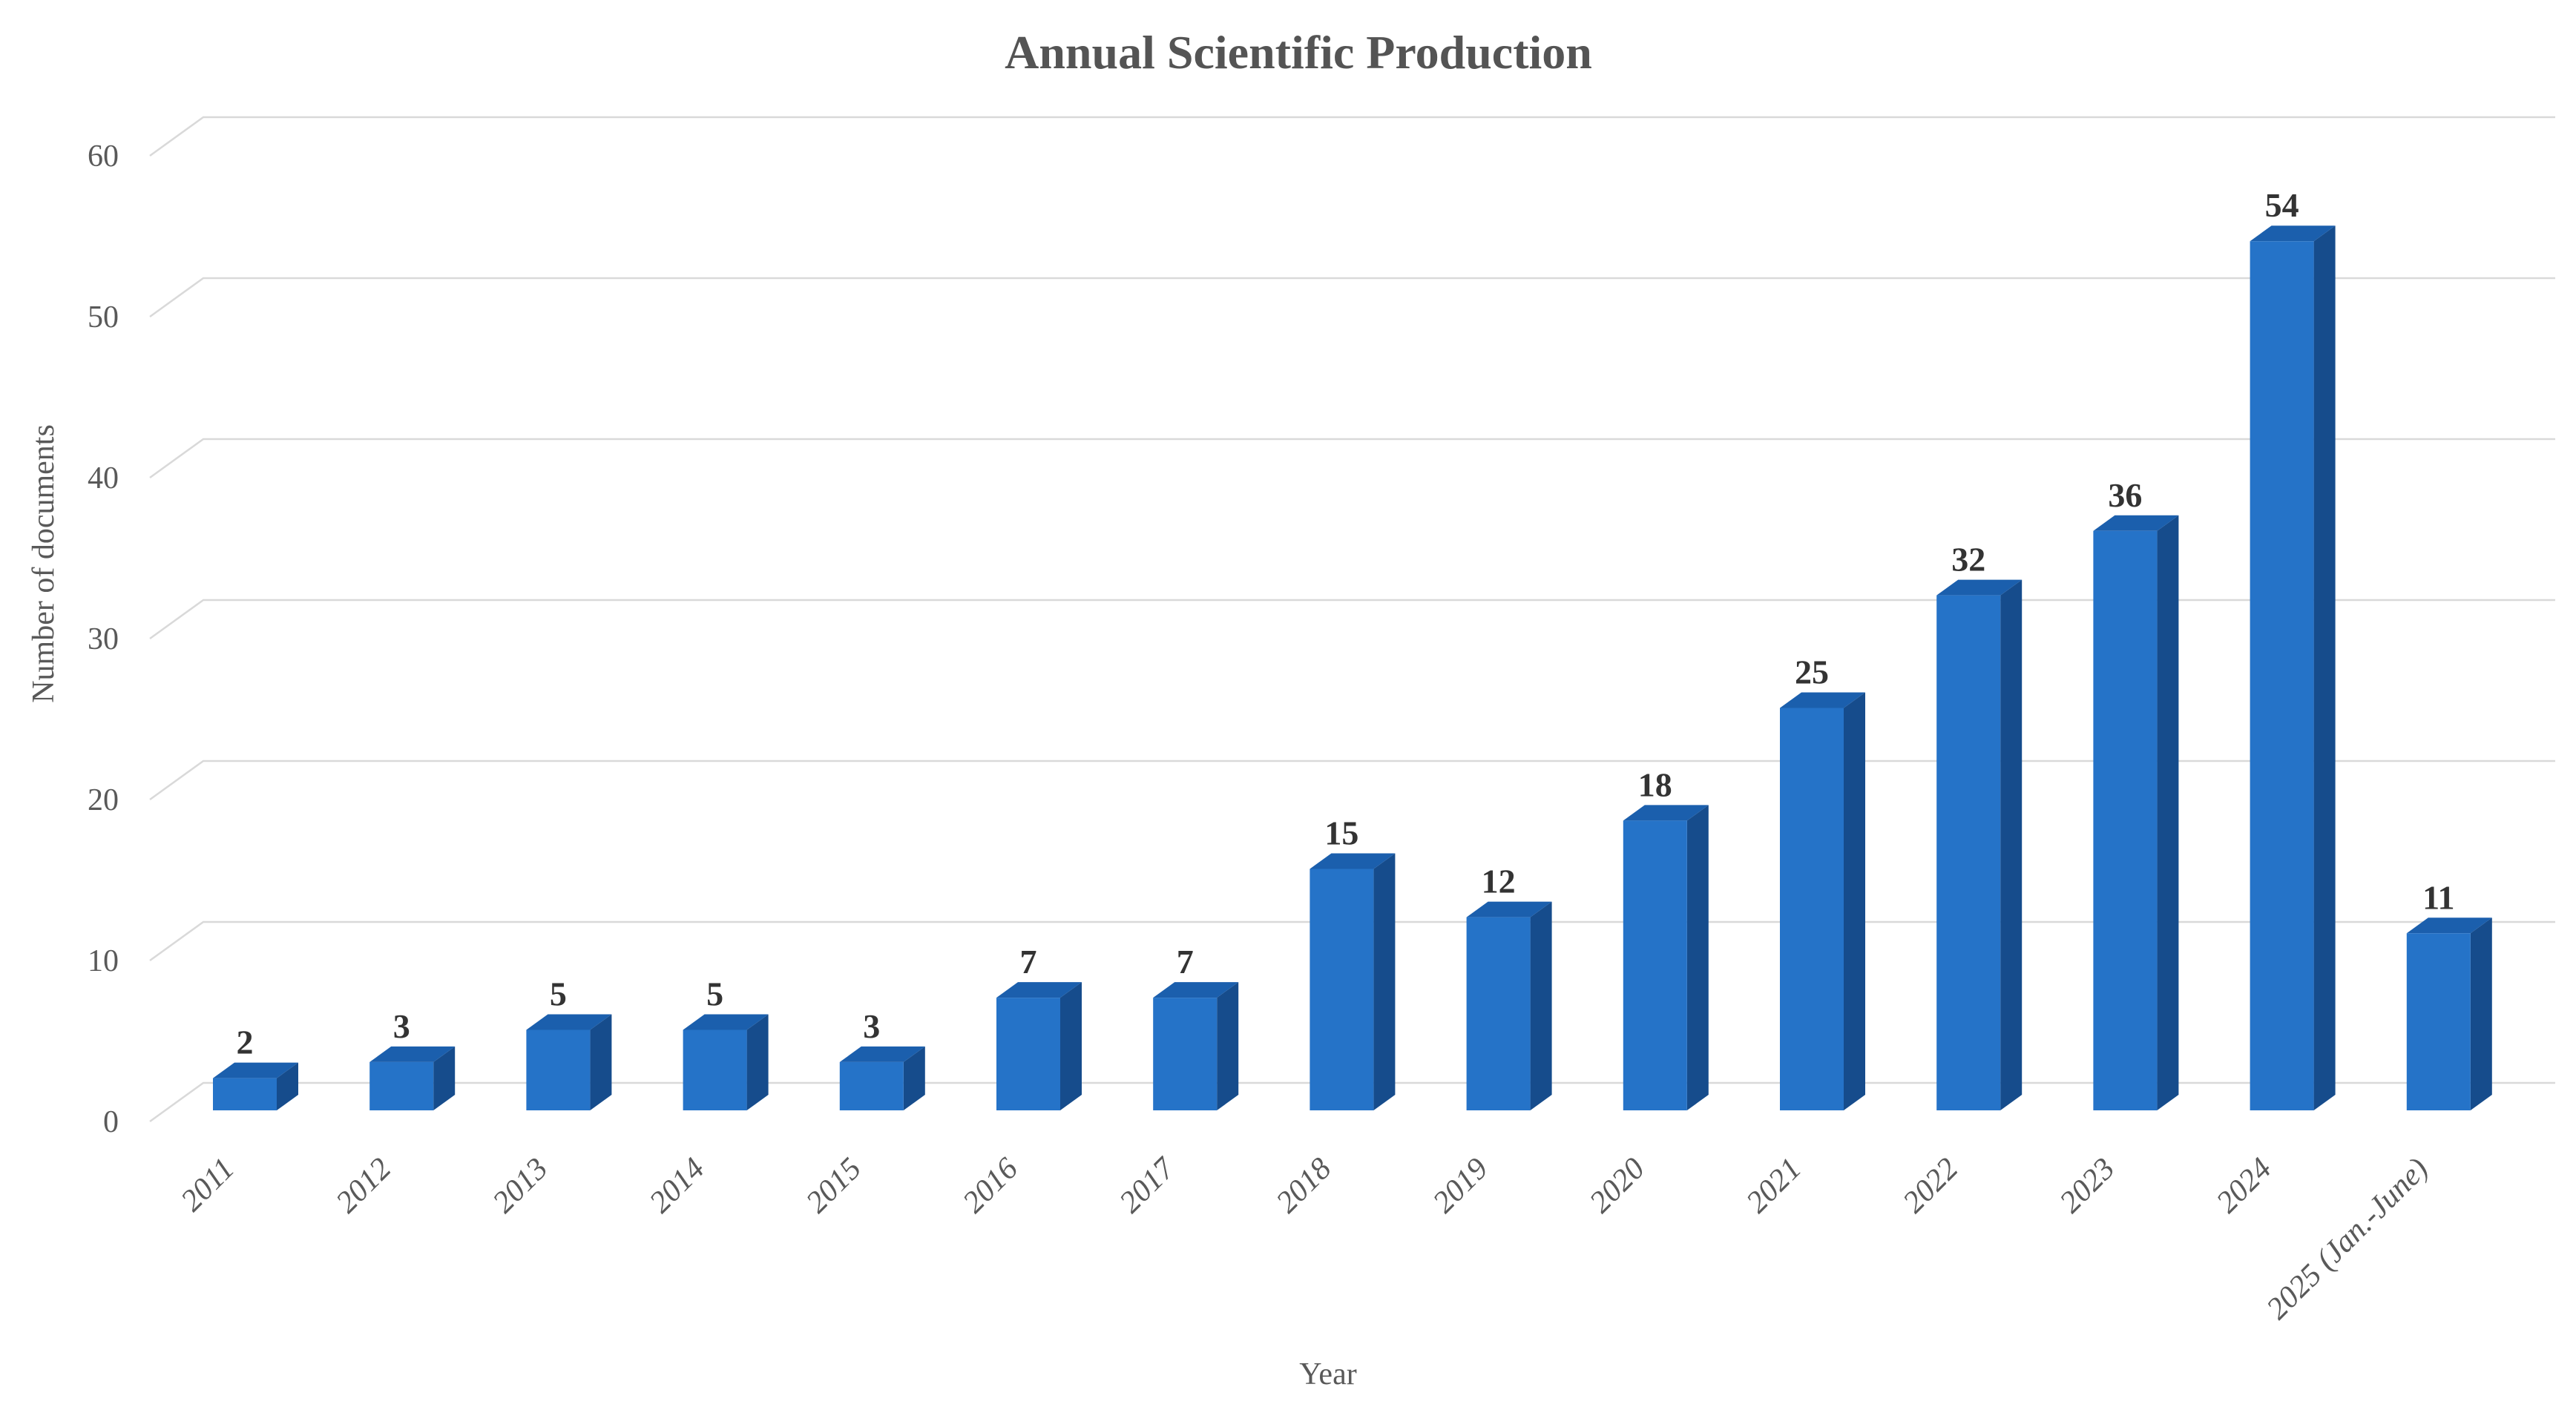 The image size is (2576, 1410). Describe the element at coordinates (990, 1186) in the screenshot. I see `x-tick-label-2016: 2016` at that location.